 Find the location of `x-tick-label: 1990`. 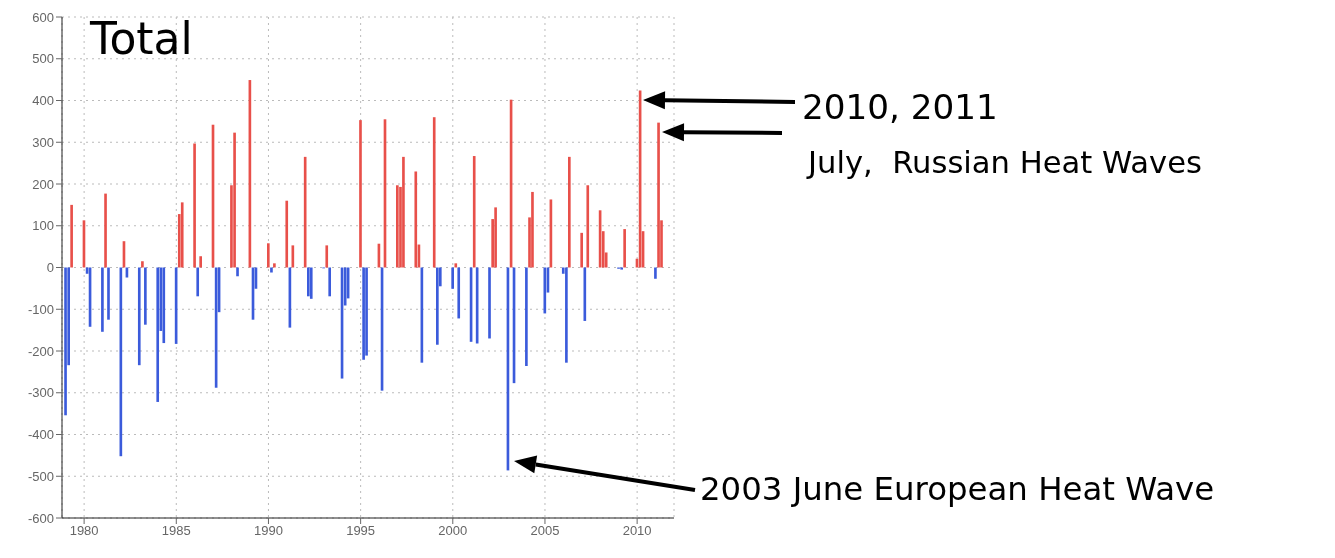

x-tick-label: 1990 is located at coordinates (268, 531).